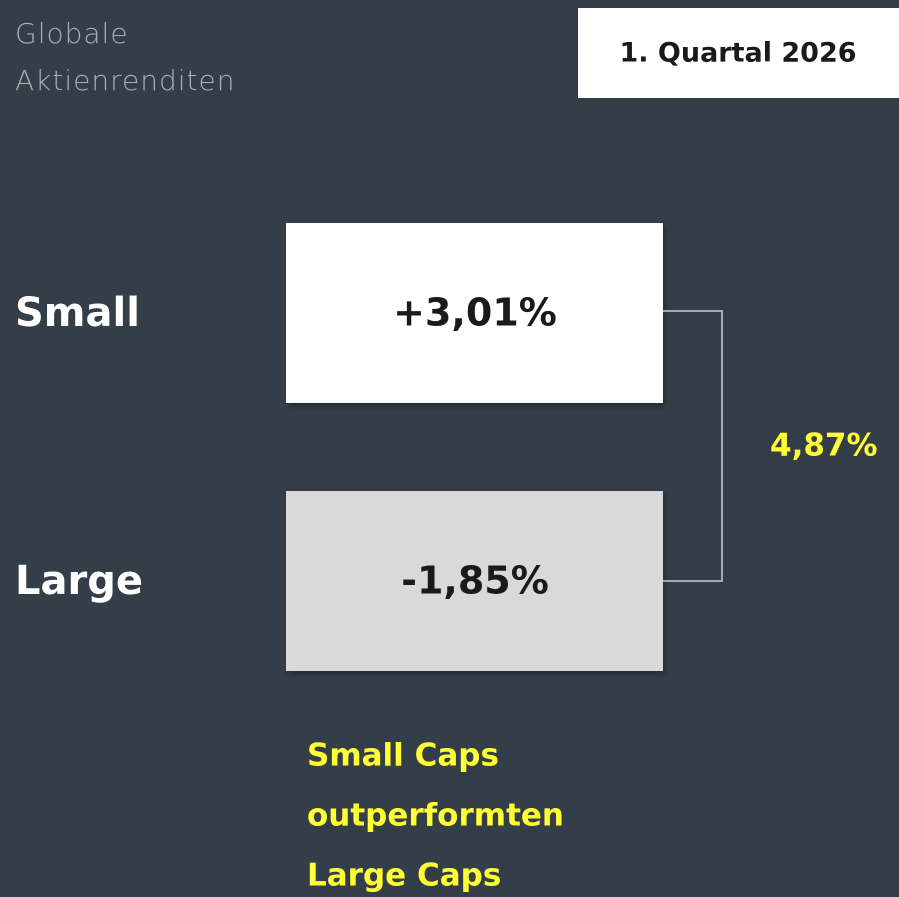 This screenshot has width=899, height=897. I want to click on bracket, so click(693, 446).